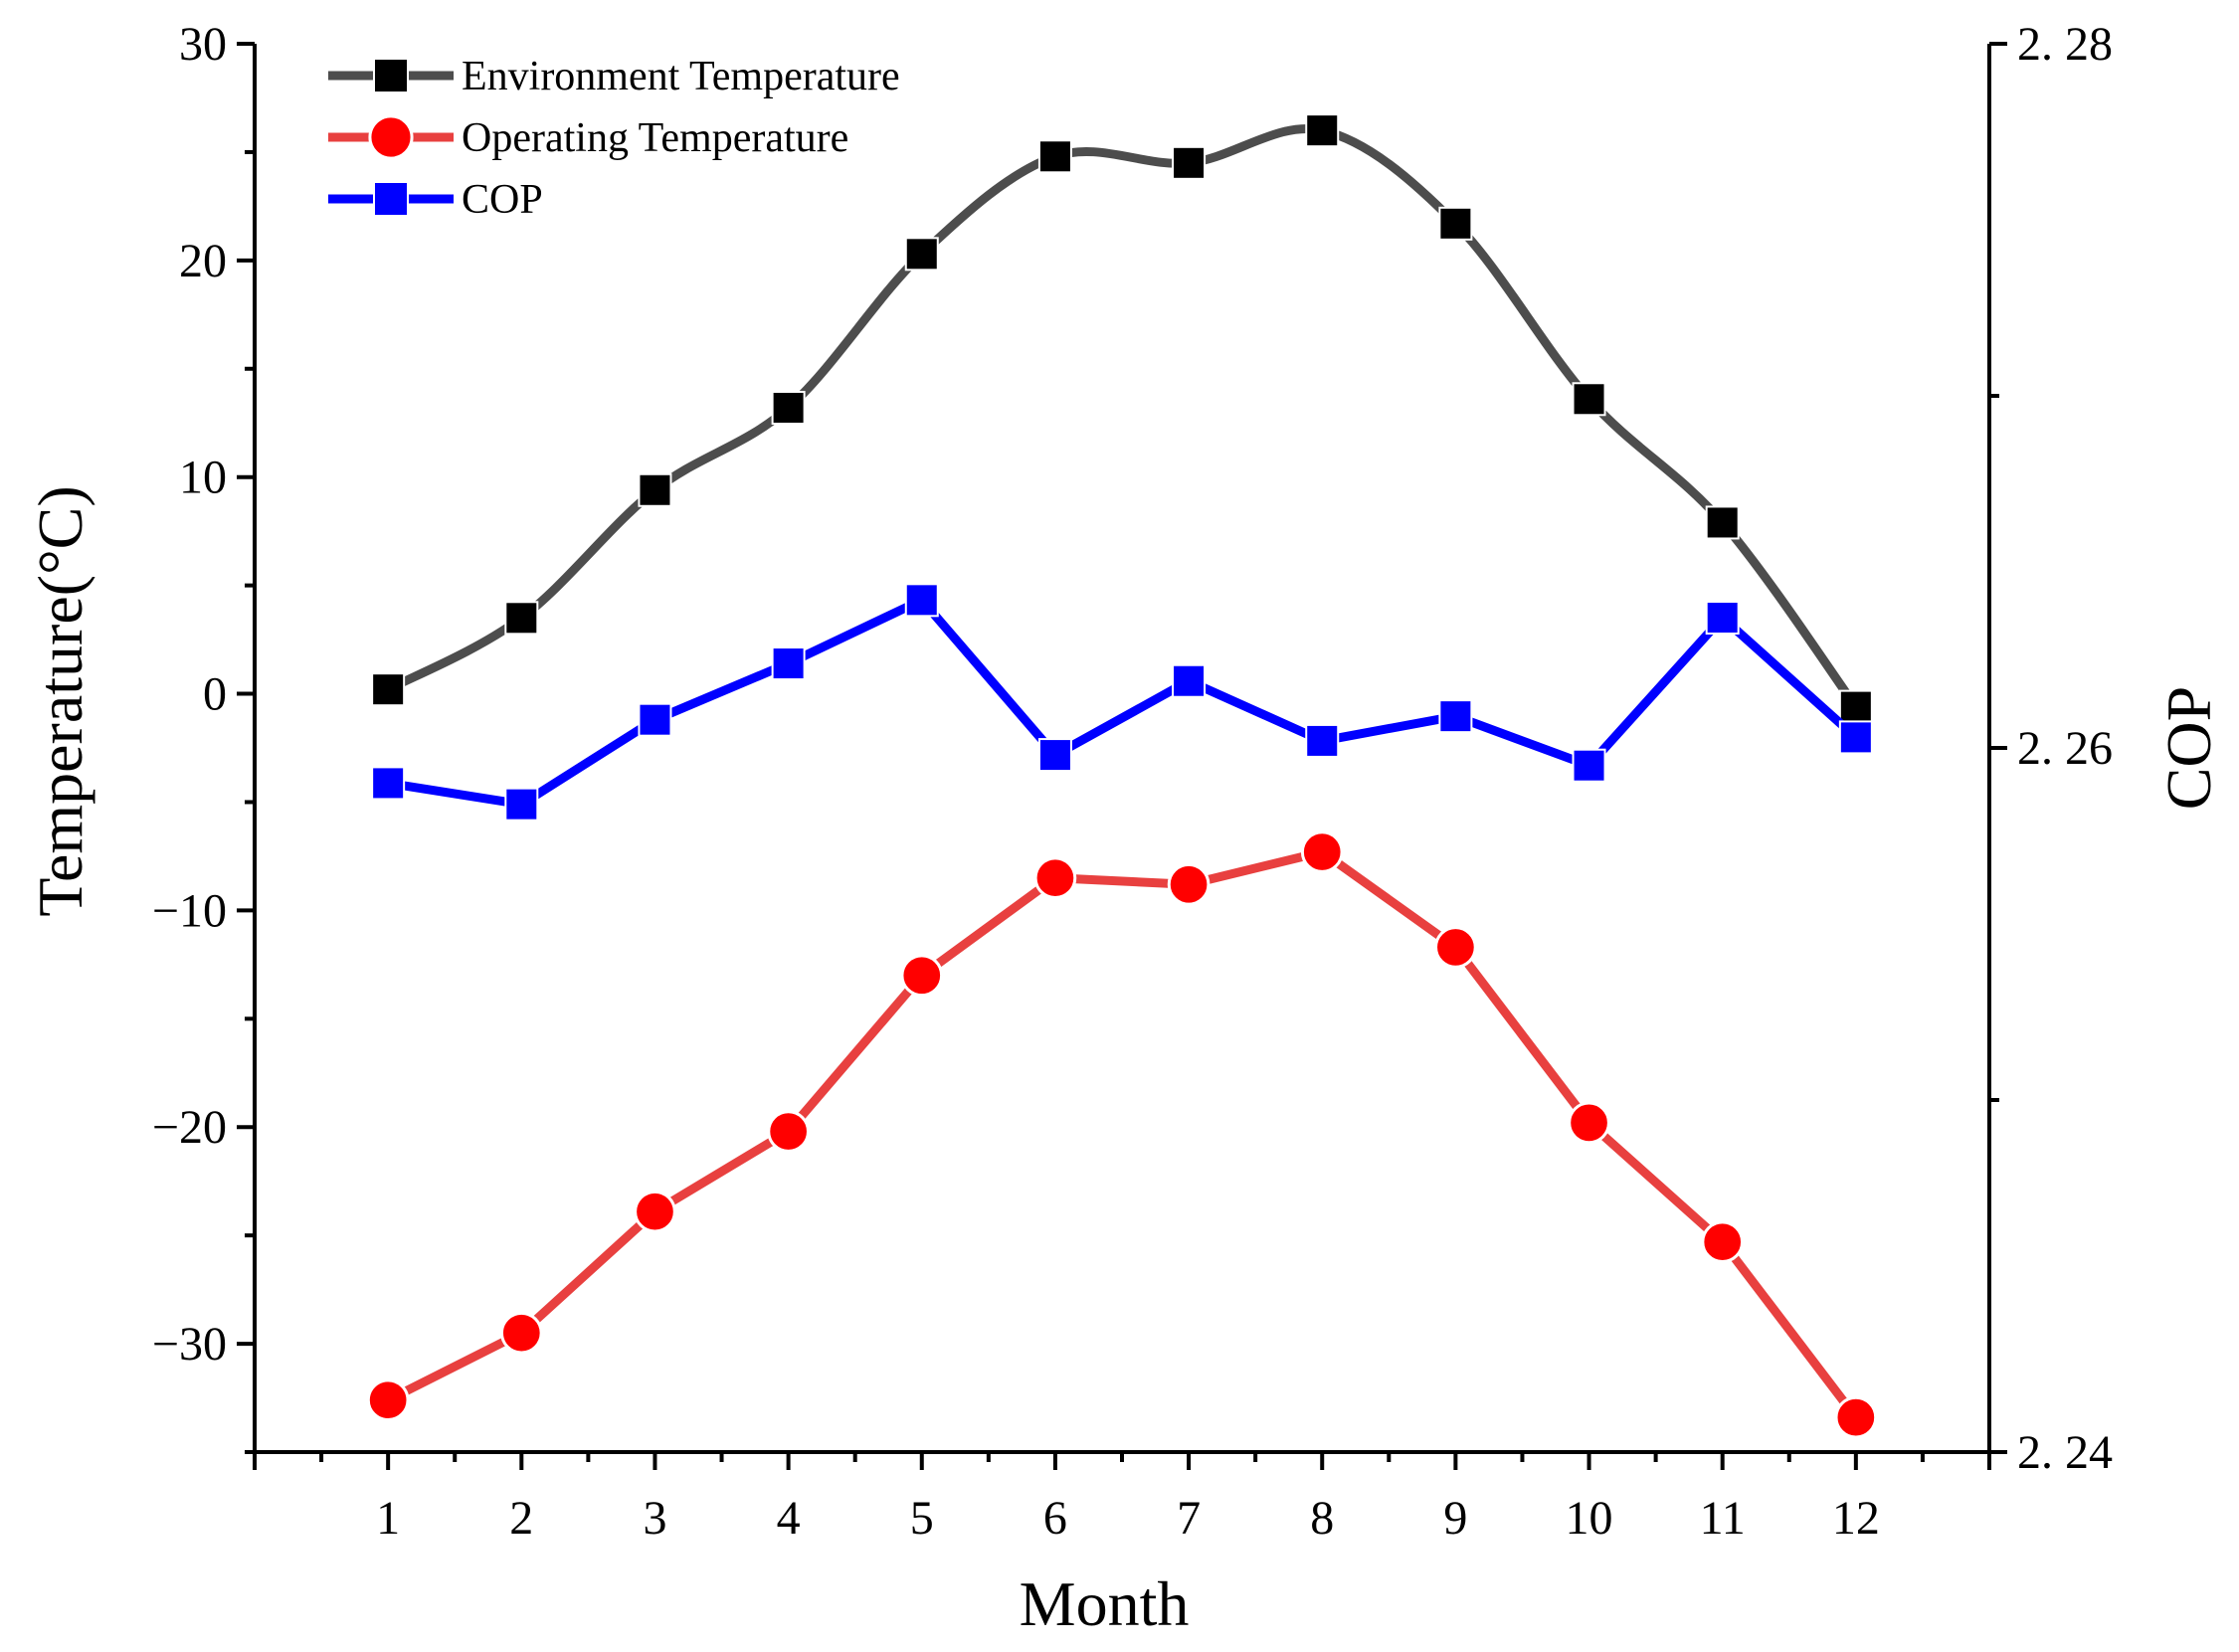 Image resolution: width=2239 pixels, height=1652 pixels. I want to click on x-tick-label: 12, so click(1856, 1518).